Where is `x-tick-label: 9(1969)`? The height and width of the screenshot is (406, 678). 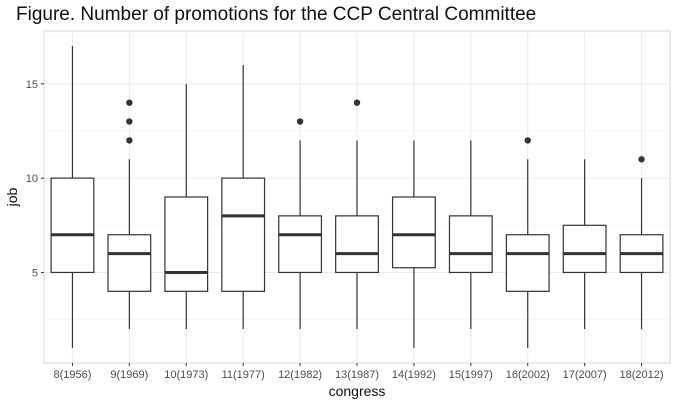 x-tick-label: 9(1969) is located at coordinates (129, 375).